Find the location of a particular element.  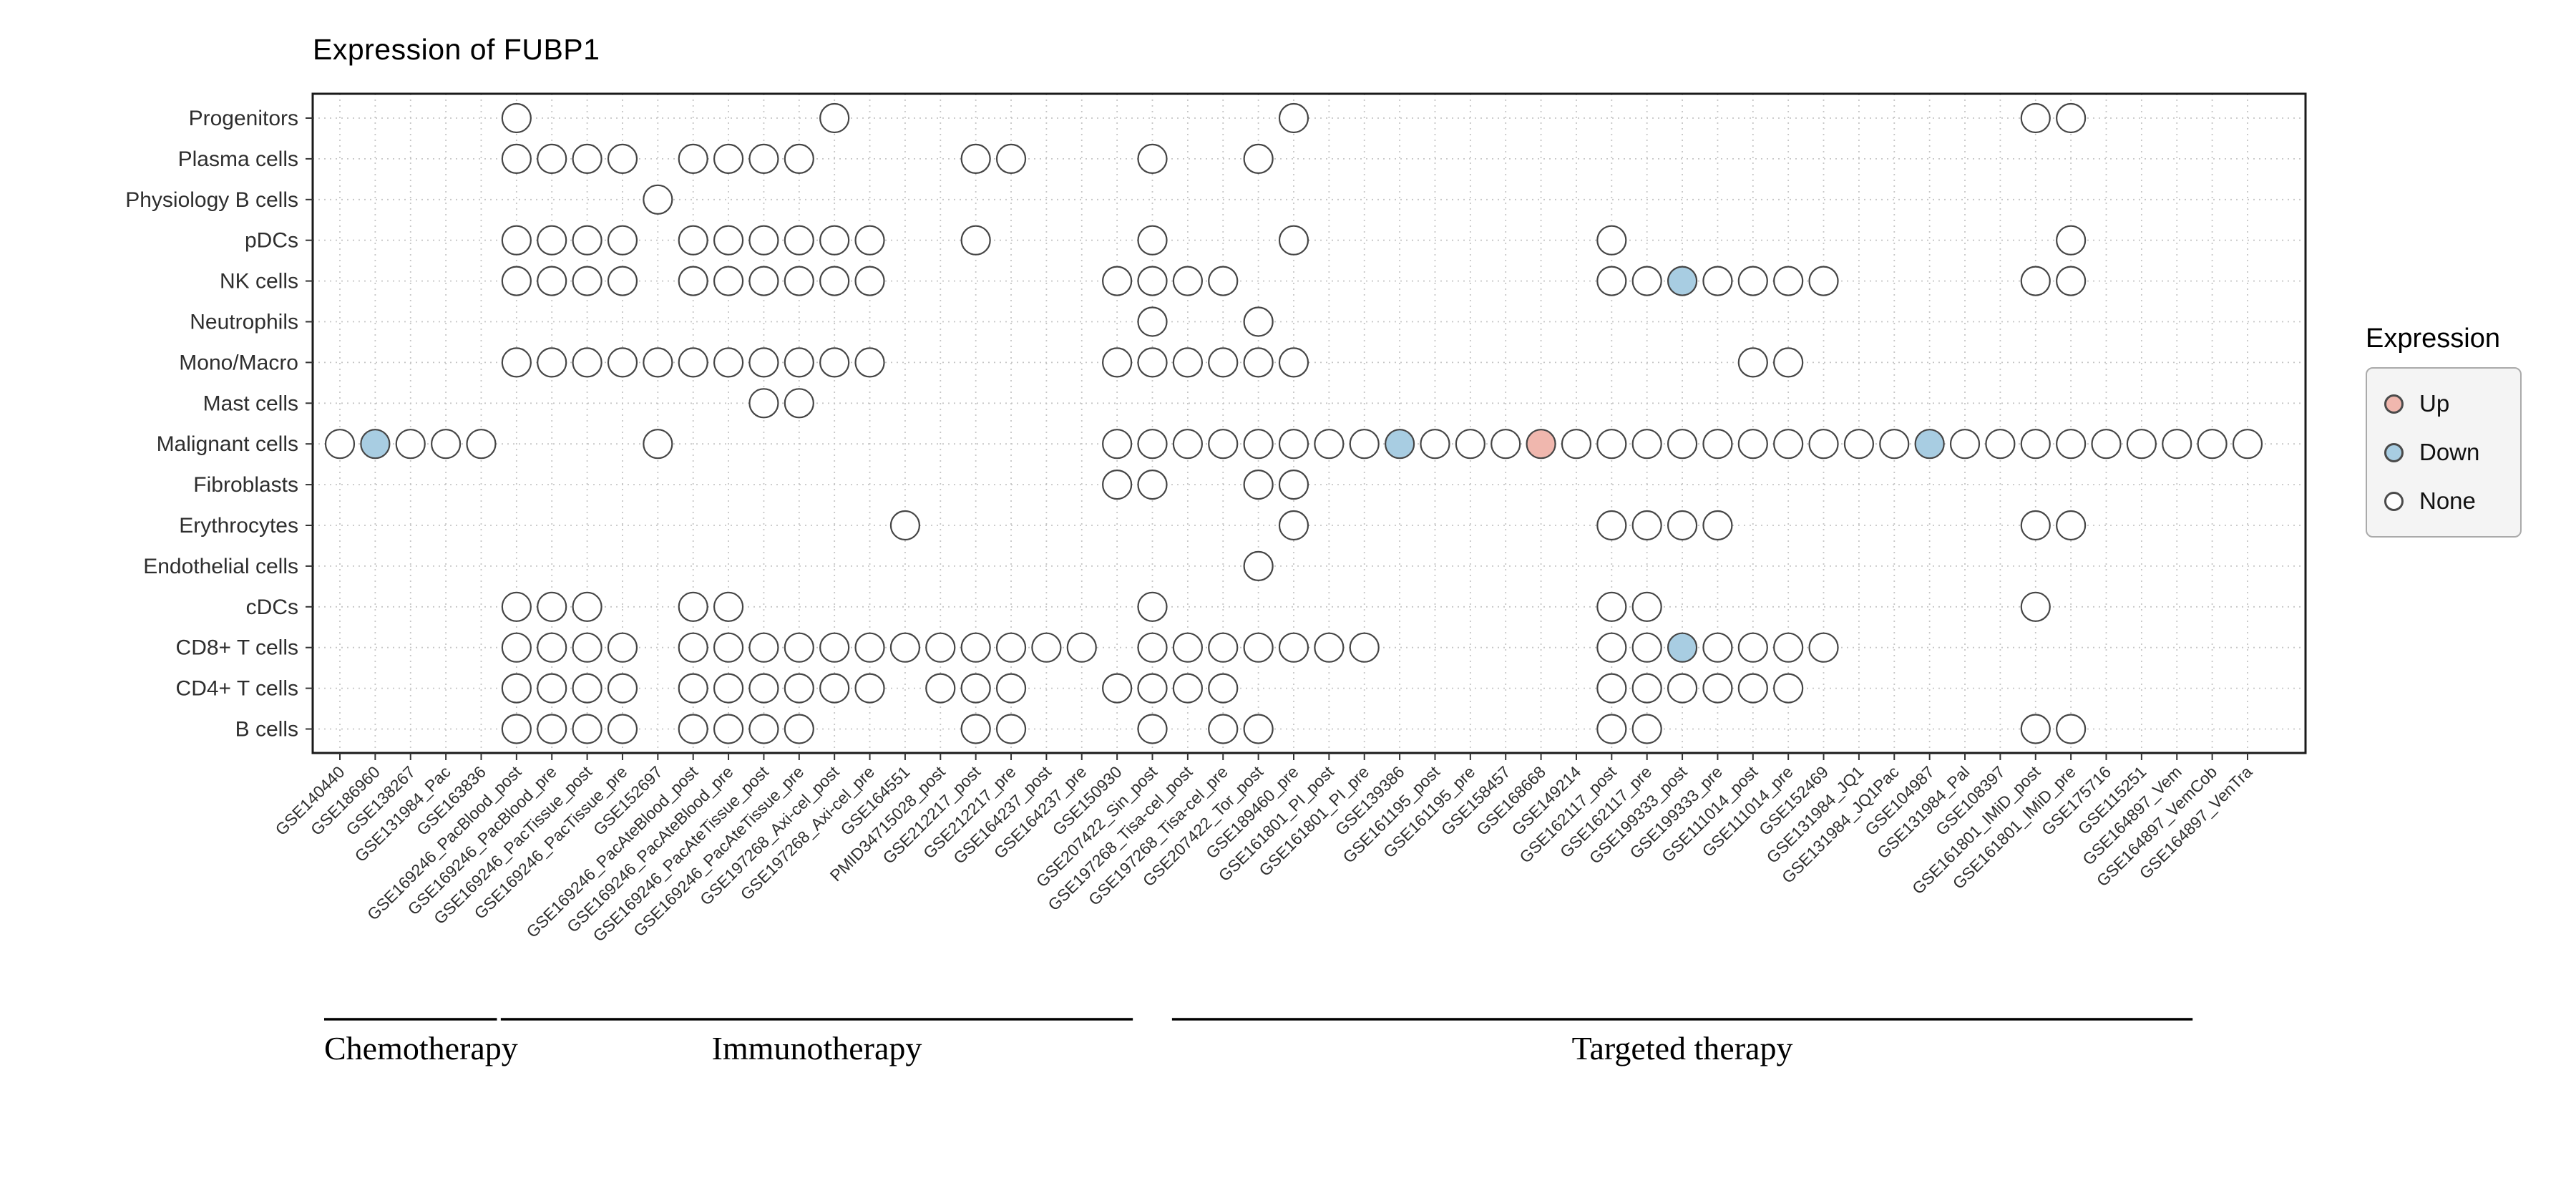

expression-dot-up is located at coordinates (1541, 444).